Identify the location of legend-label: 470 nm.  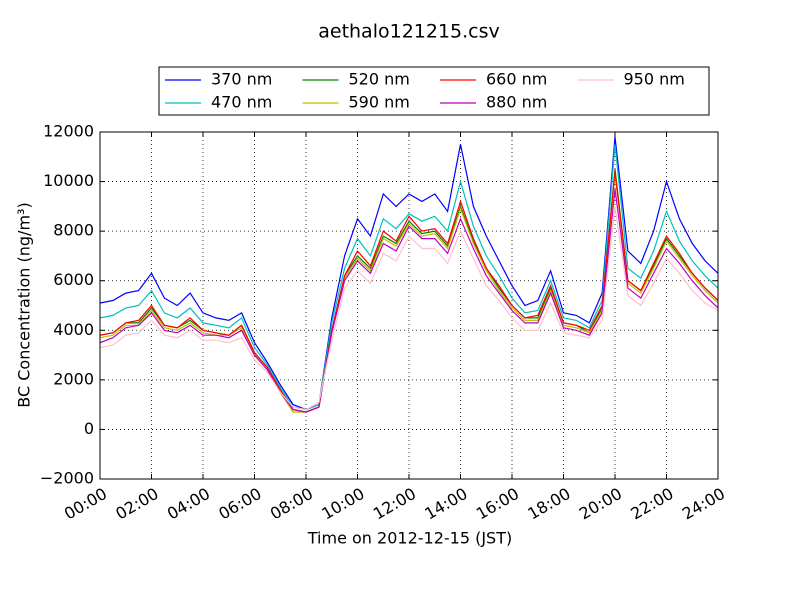
(241, 102).